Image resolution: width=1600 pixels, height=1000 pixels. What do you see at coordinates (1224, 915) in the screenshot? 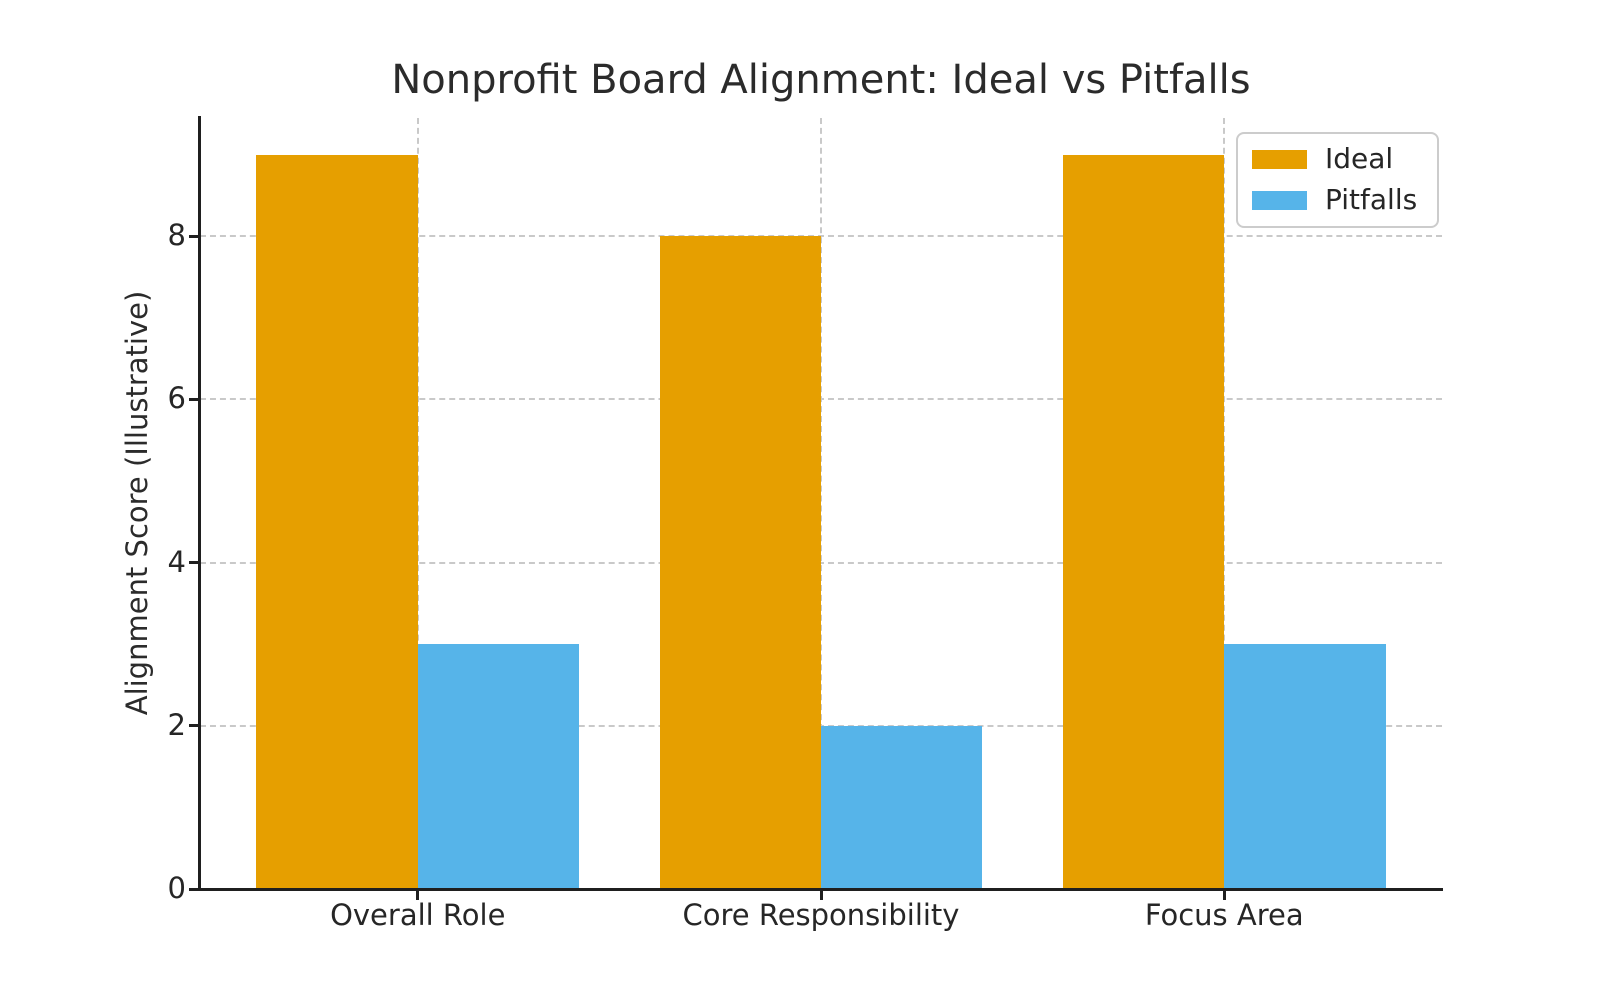
I see `x-tick-label-focus-area: Focus Area` at bounding box center [1224, 915].